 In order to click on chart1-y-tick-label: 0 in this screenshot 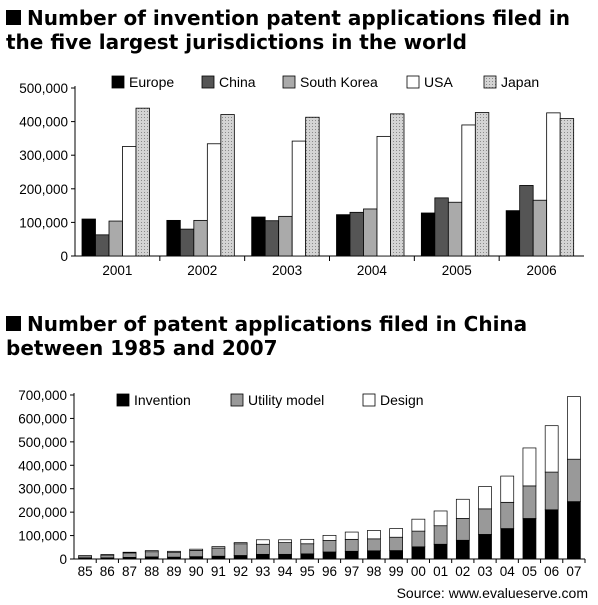, I will do `click(64, 256)`.